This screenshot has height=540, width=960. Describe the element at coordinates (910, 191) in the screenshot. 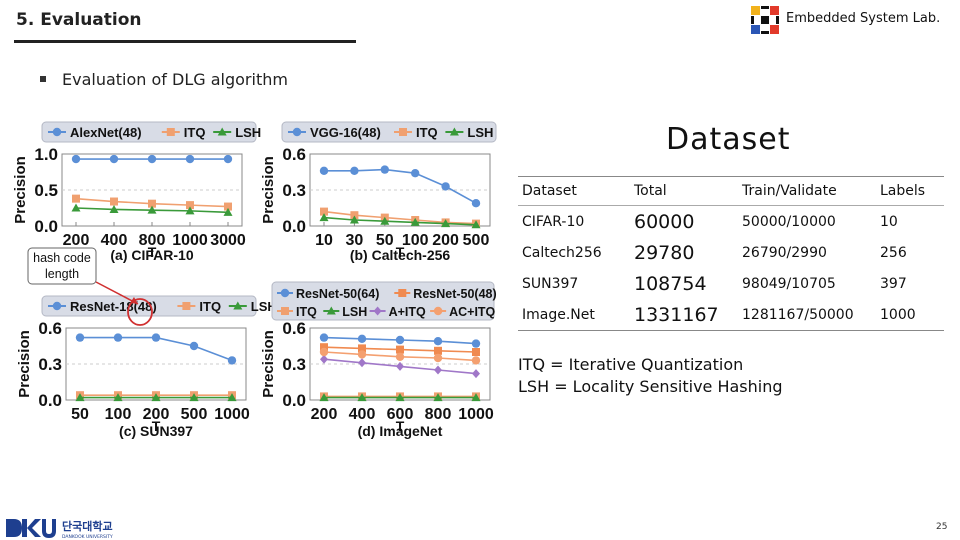

I see `table-header-cell: Labels` at that location.